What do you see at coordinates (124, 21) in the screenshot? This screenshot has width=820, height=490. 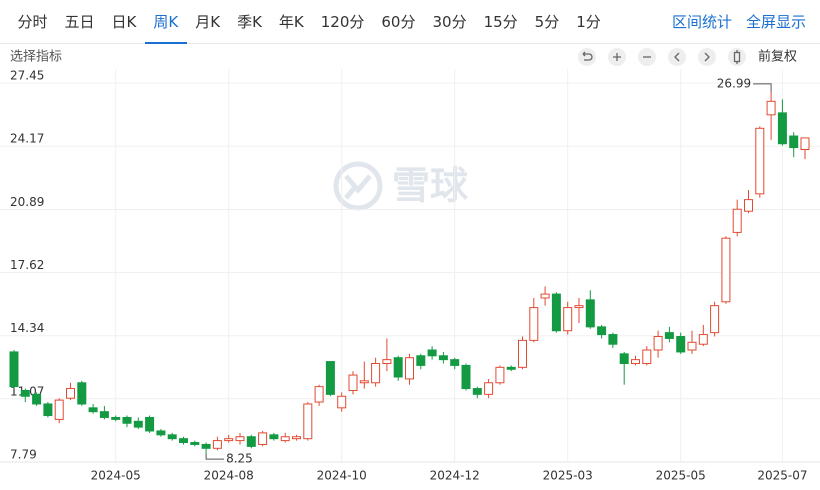 I see `period-tab: 日K` at bounding box center [124, 21].